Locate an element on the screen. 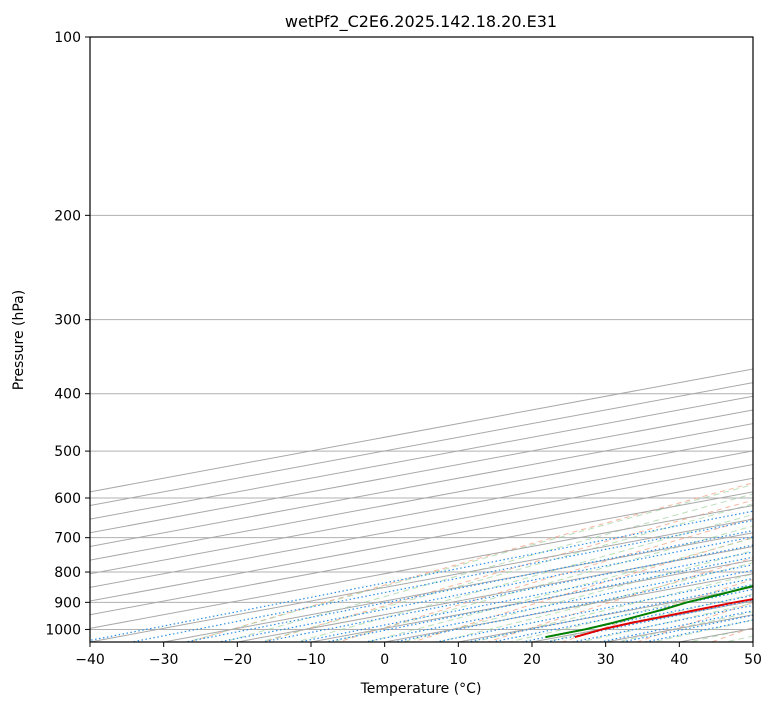 This screenshot has height=708, width=775. y-tick-label: 900 is located at coordinates (67, 603).